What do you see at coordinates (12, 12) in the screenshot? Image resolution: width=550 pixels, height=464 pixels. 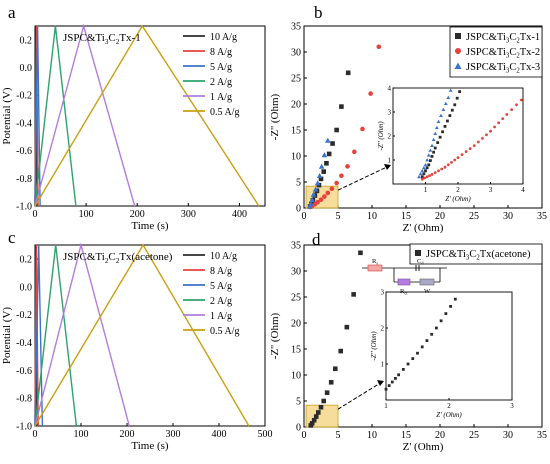 I see `panel-label-a: a` at bounding box center [12, 12].